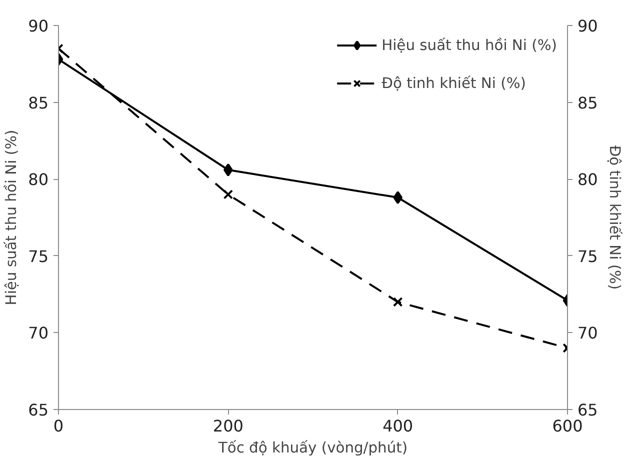  Describe the element at coordinates (588, 102) in the screenshot. I see `y2-tick-label: 85` at that location.